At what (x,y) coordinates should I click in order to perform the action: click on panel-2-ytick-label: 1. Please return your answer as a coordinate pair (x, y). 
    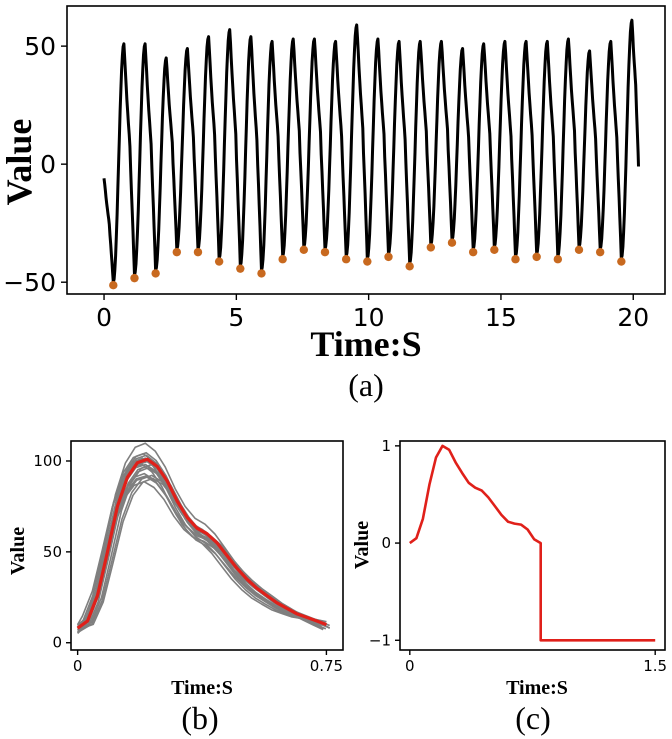
    Looking at the image, I should click on (386, 446).